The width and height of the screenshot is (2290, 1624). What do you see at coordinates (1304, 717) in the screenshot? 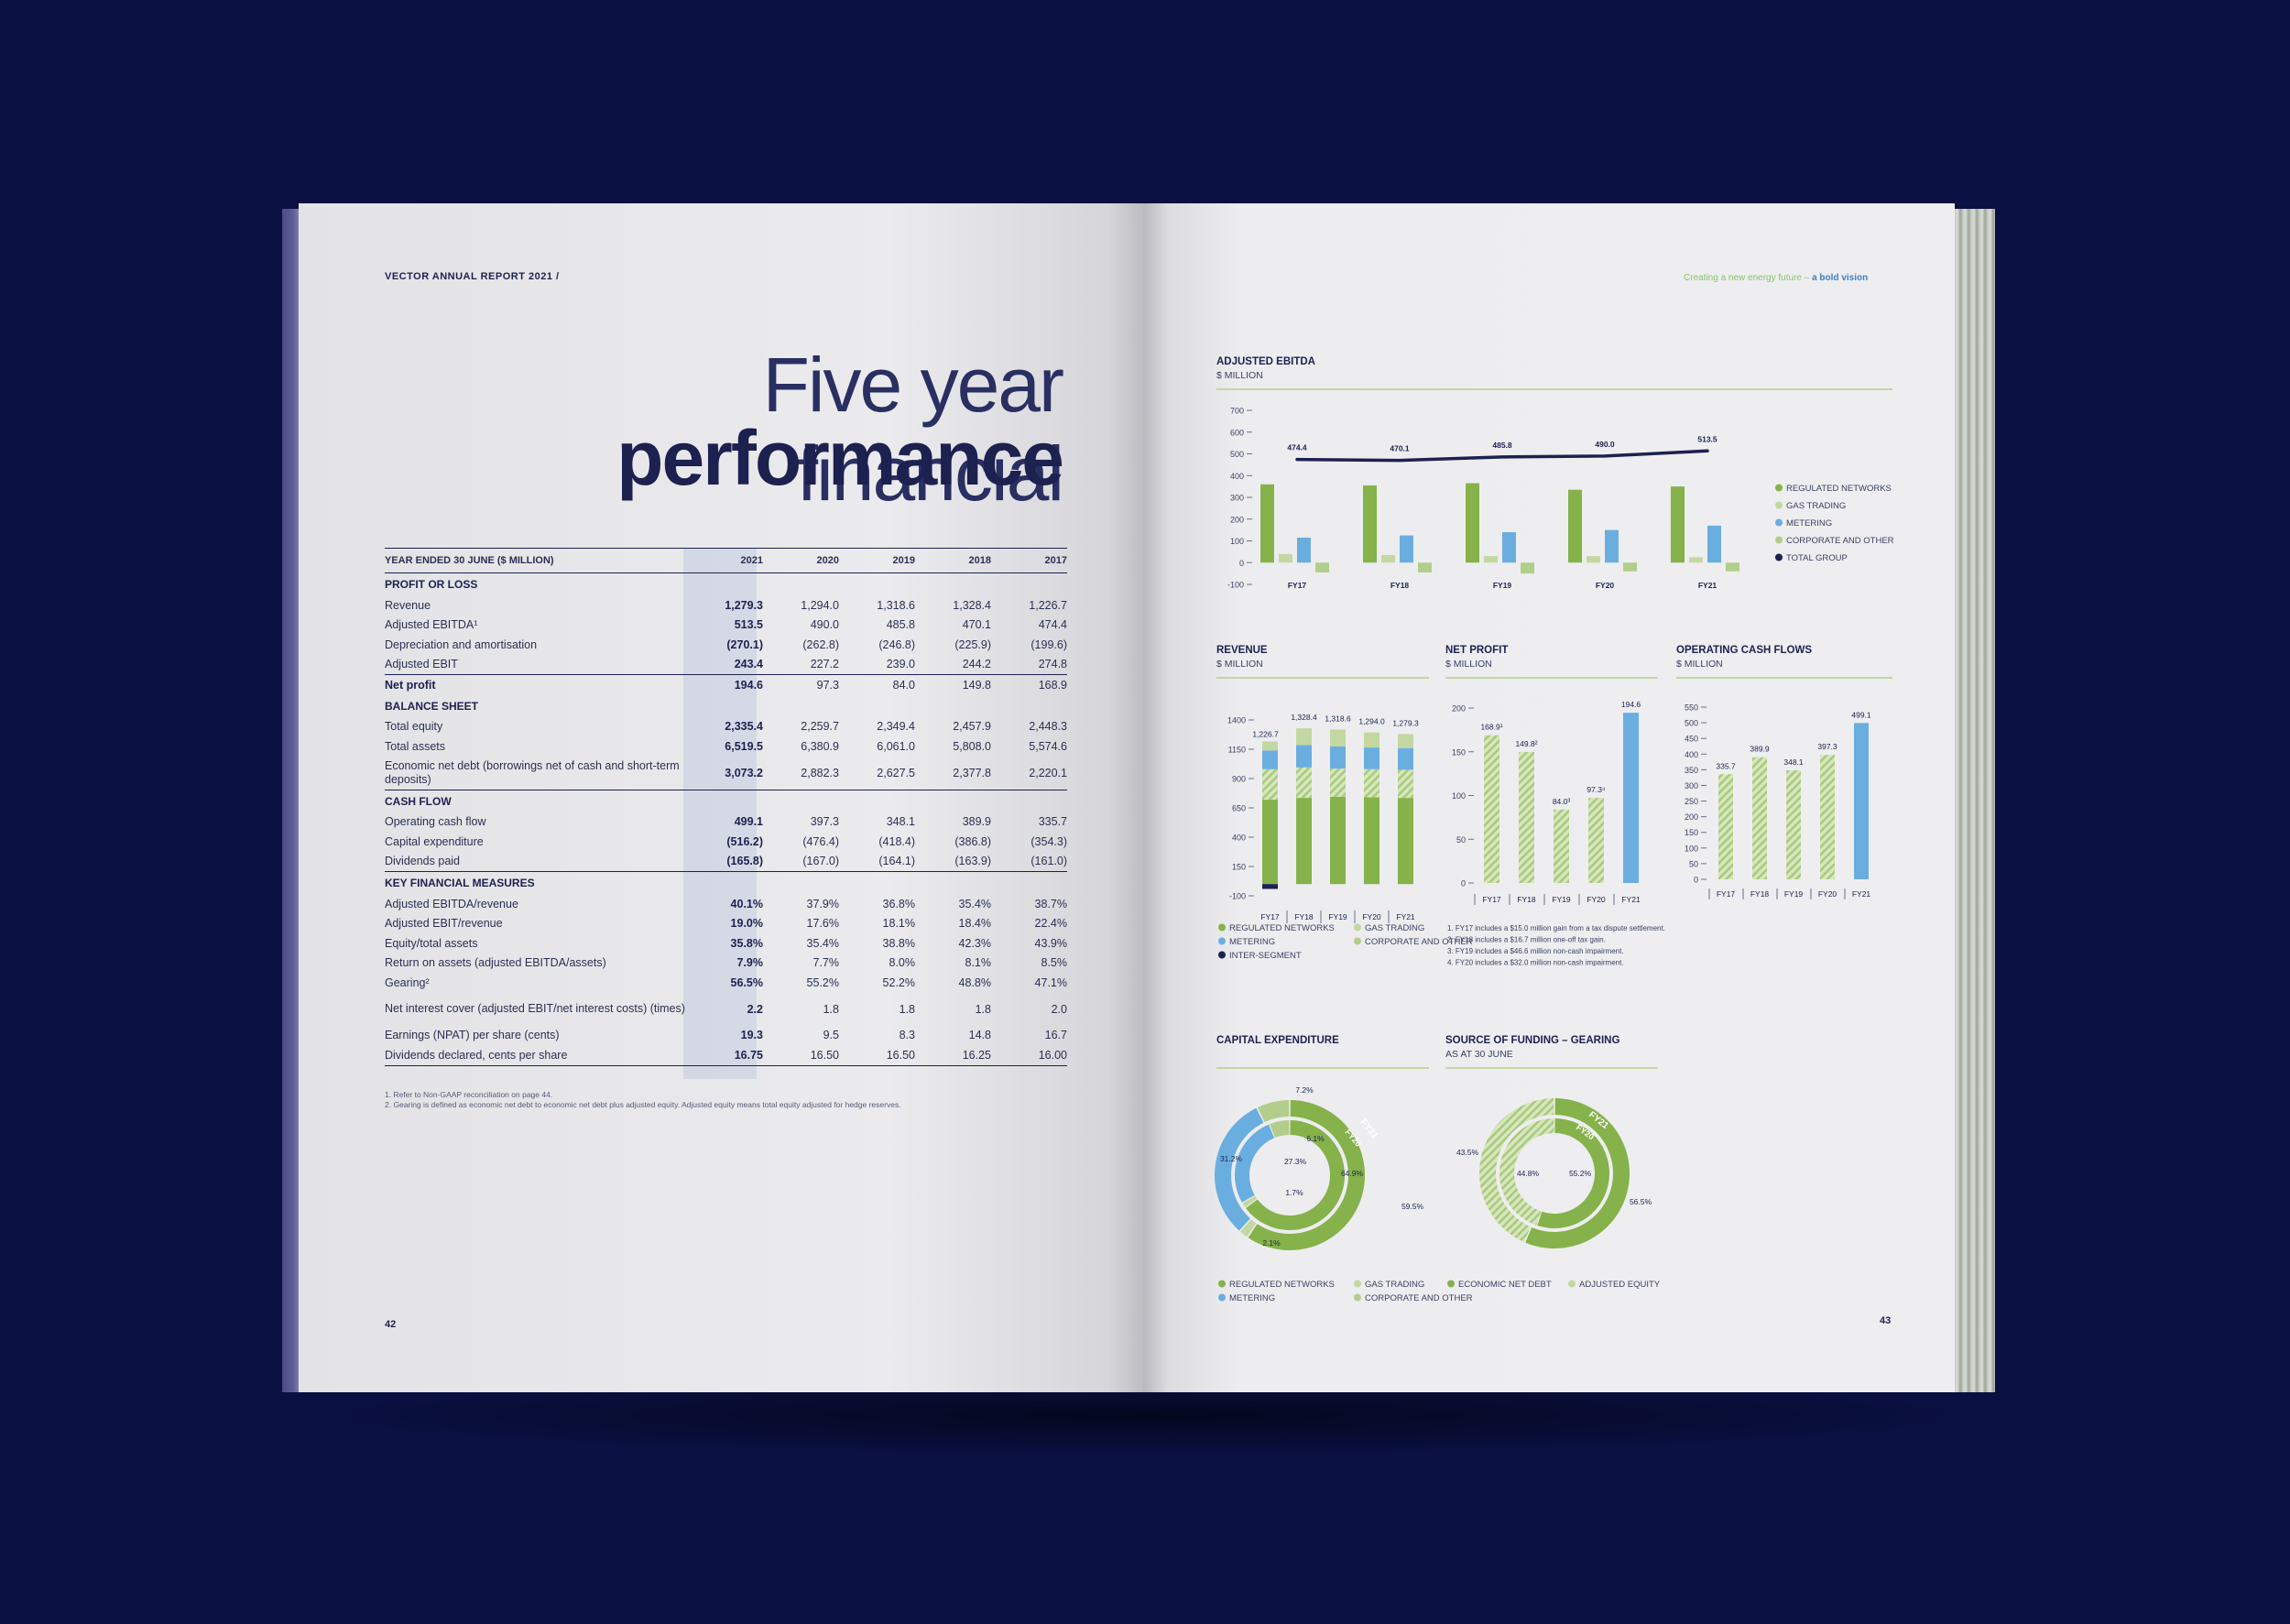
I see `bar-total-label: 1,328.4` at bounding box center [1304, 717].